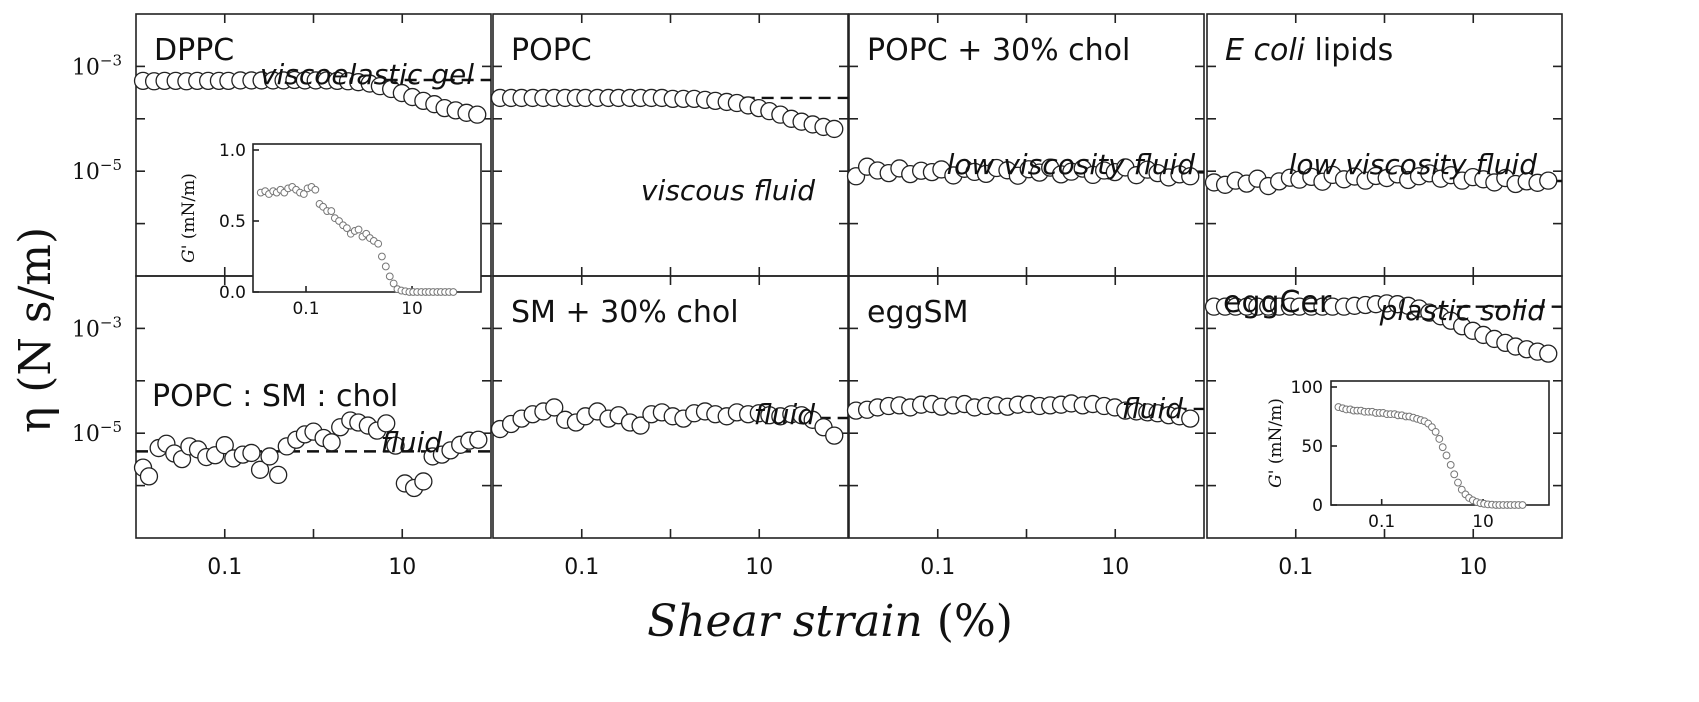 This screenshot has height=702, width=1699. I want to click on panel-0: 10⁻³ 10⁻⁵ DPPC viscoelastic gel, so click(282, 145).